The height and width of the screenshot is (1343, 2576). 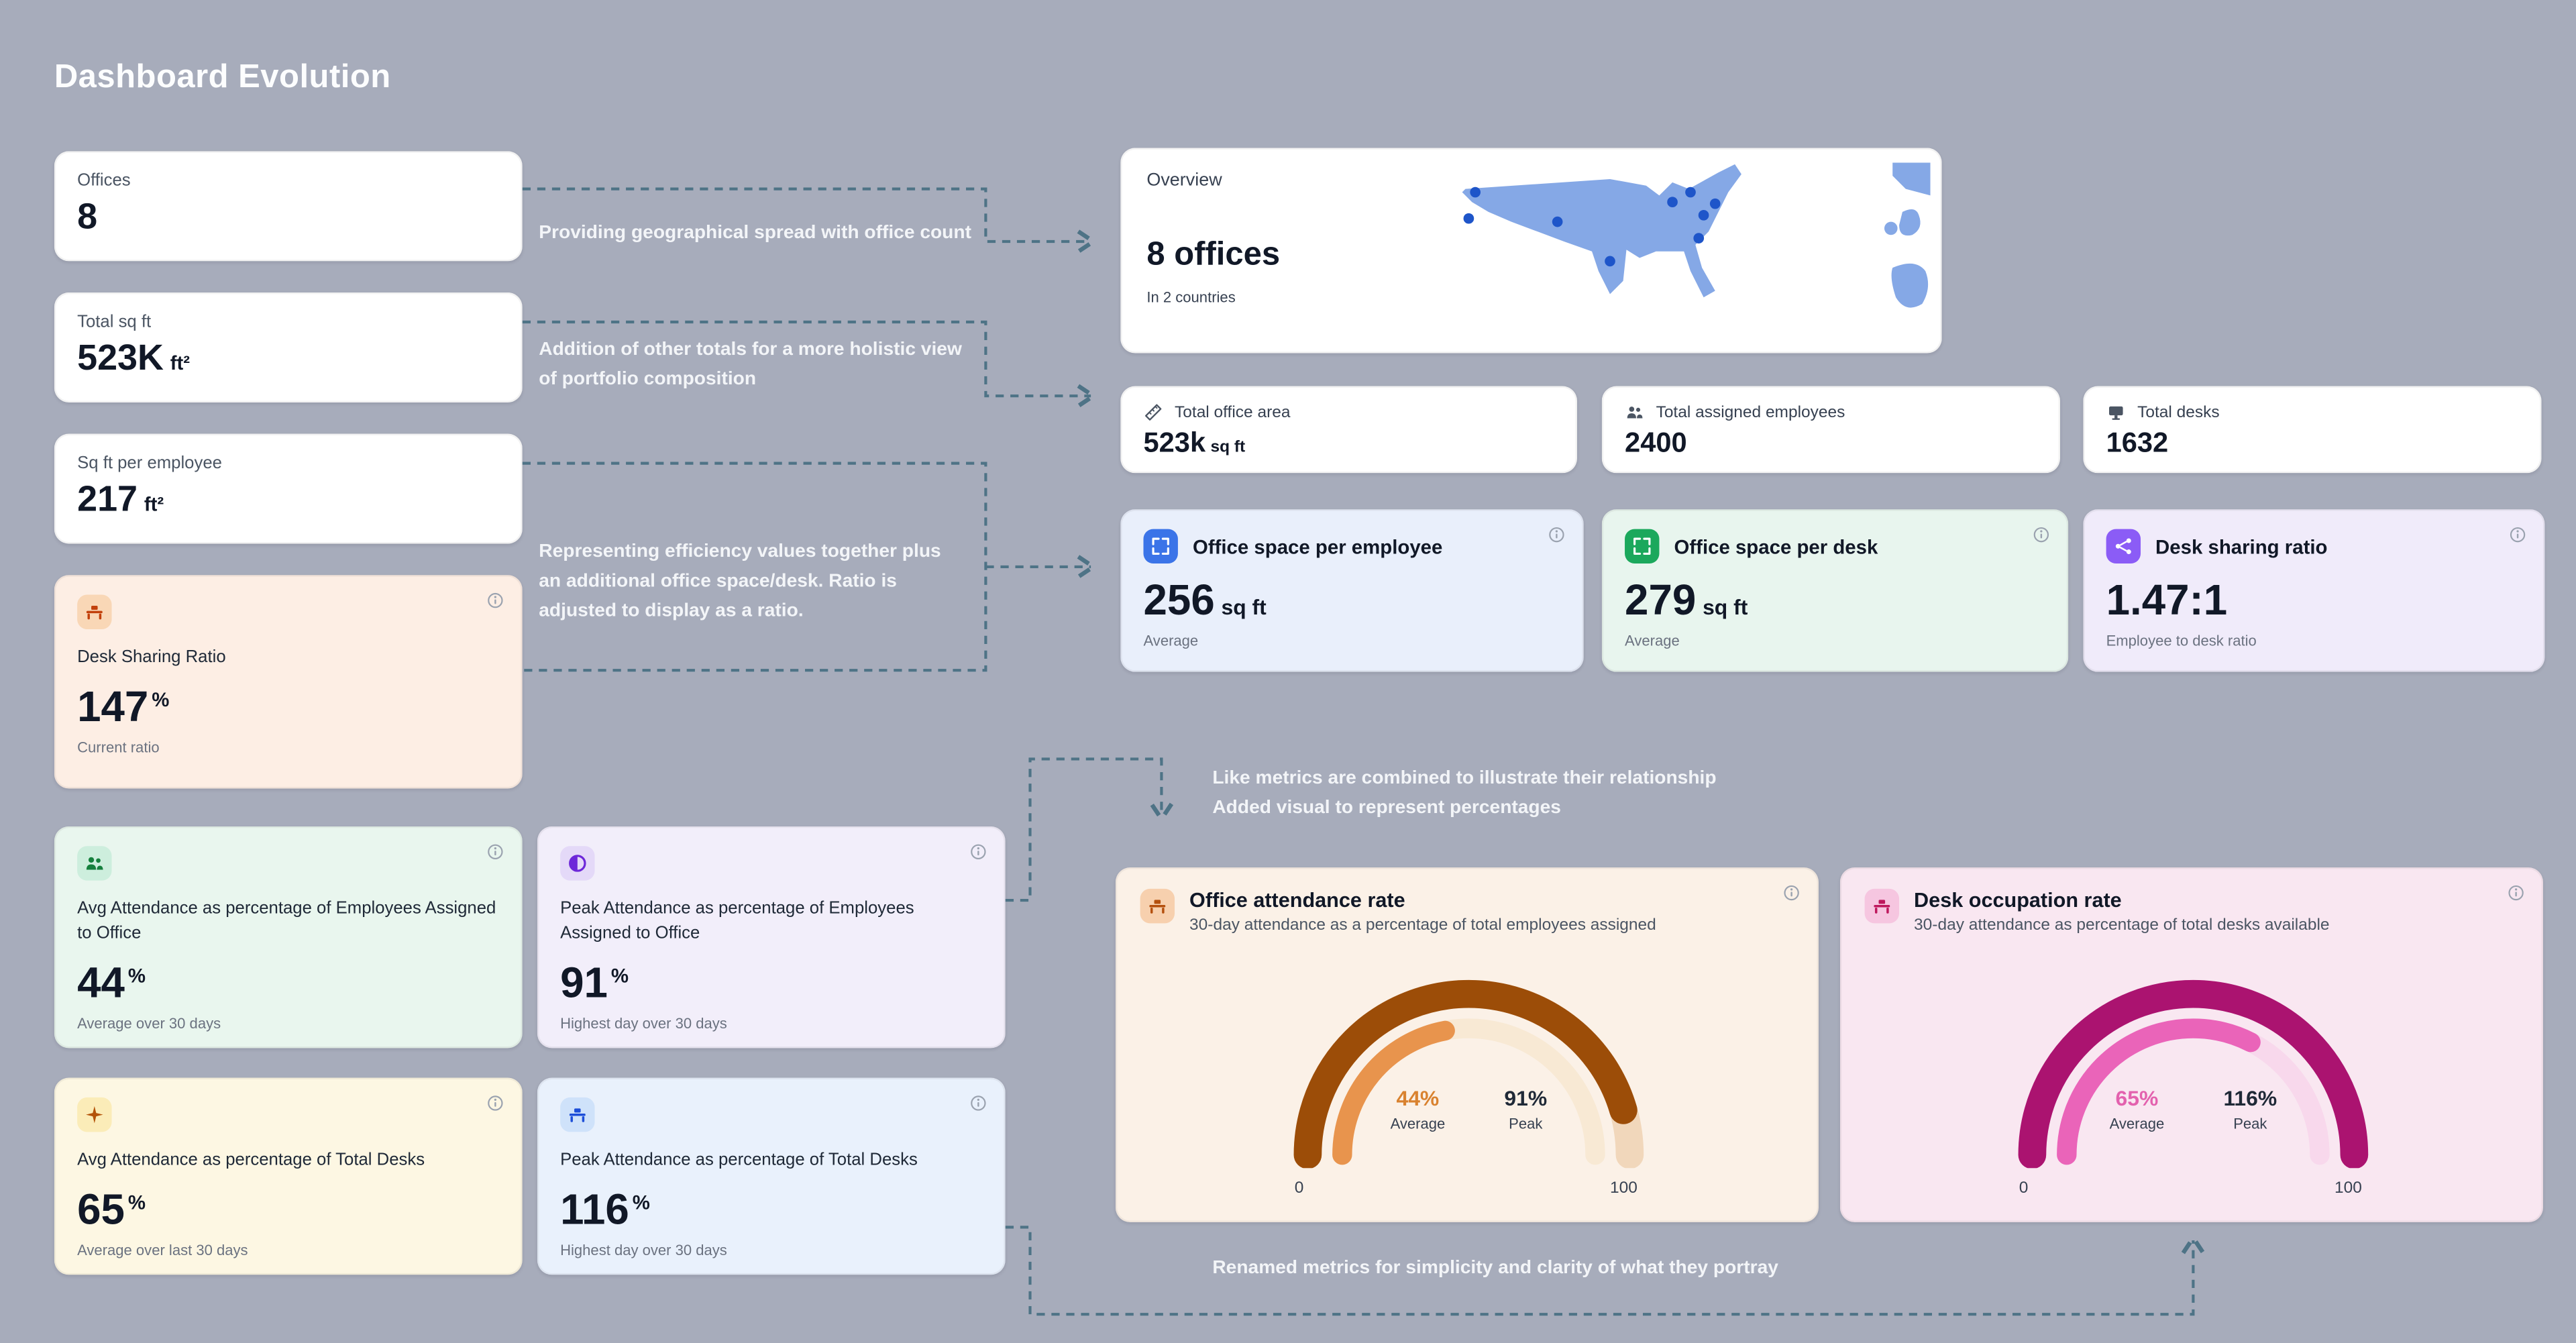 I want to click on total-label: Total desks, so click(x=2178, y=412).